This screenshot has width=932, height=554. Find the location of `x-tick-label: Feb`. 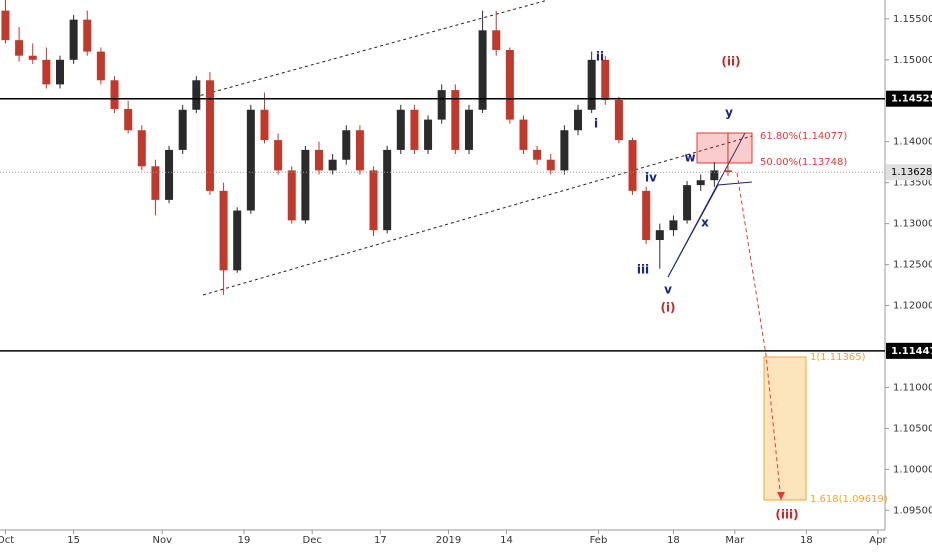

x-tick-label: Feb is located at coordinates (599, 540).